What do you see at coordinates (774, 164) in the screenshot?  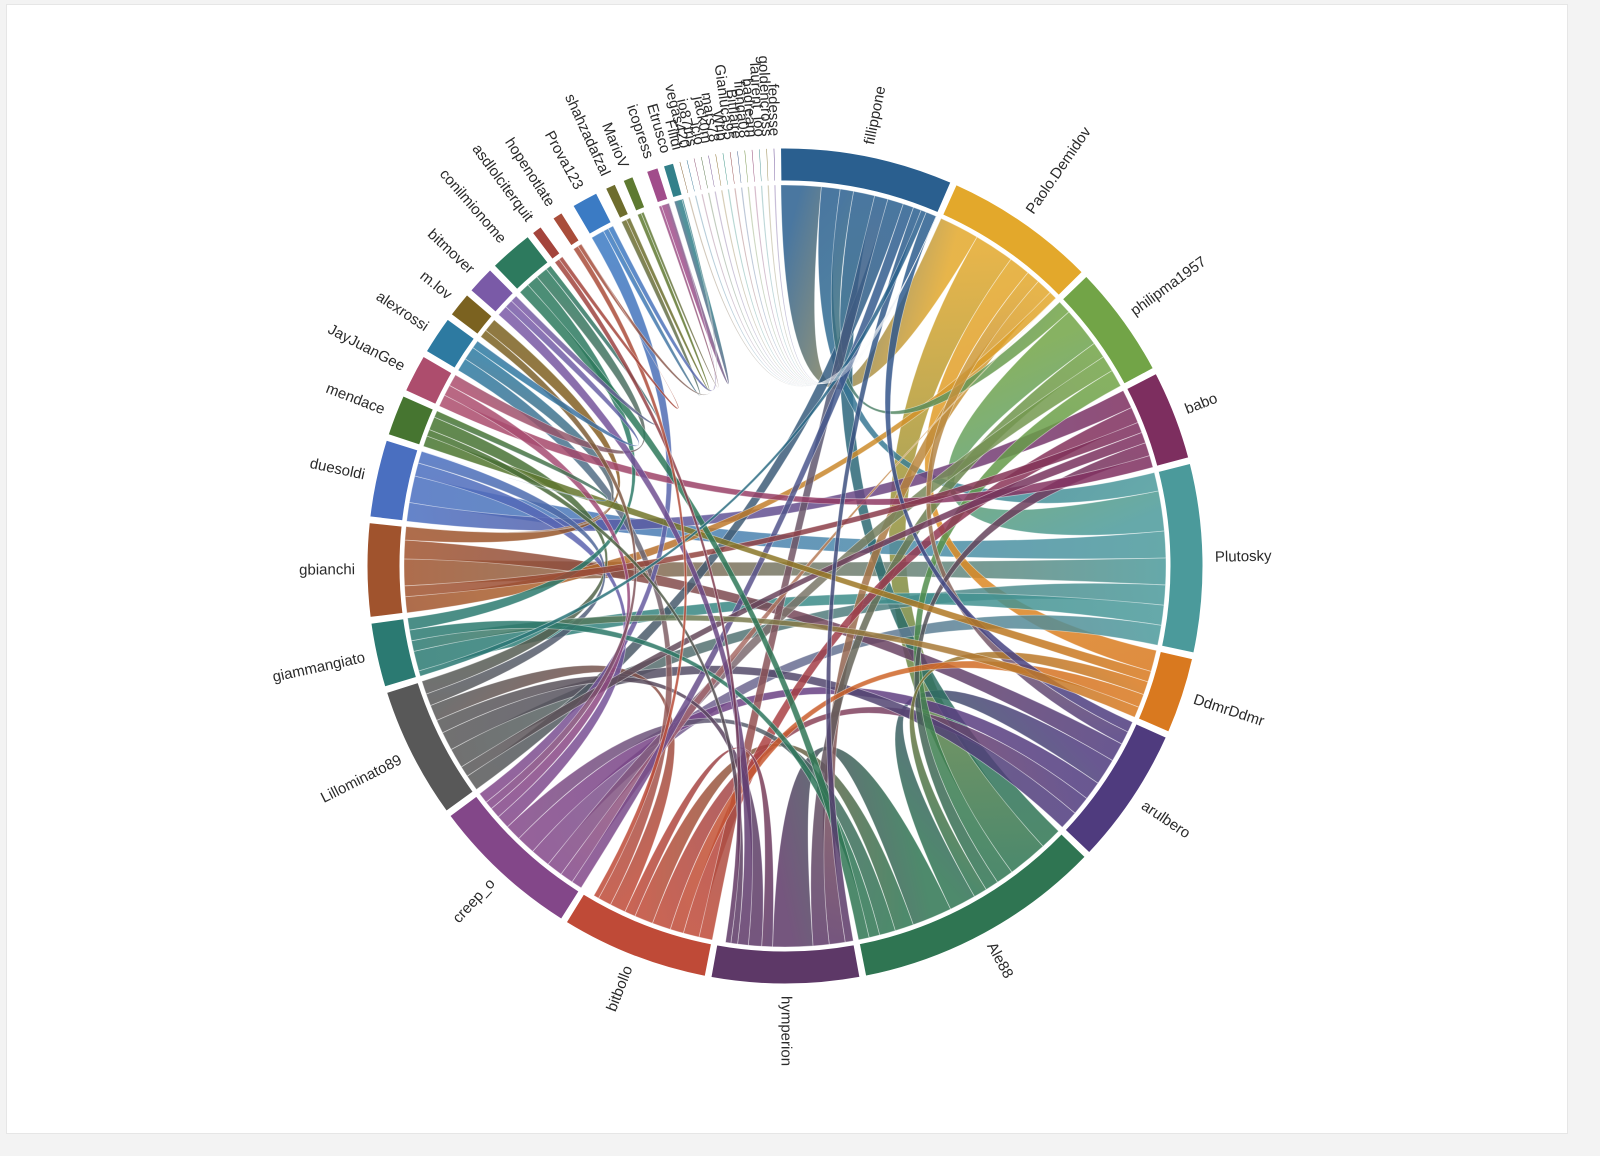 I see `arc-fedesse` at bounding box center [774, 164].